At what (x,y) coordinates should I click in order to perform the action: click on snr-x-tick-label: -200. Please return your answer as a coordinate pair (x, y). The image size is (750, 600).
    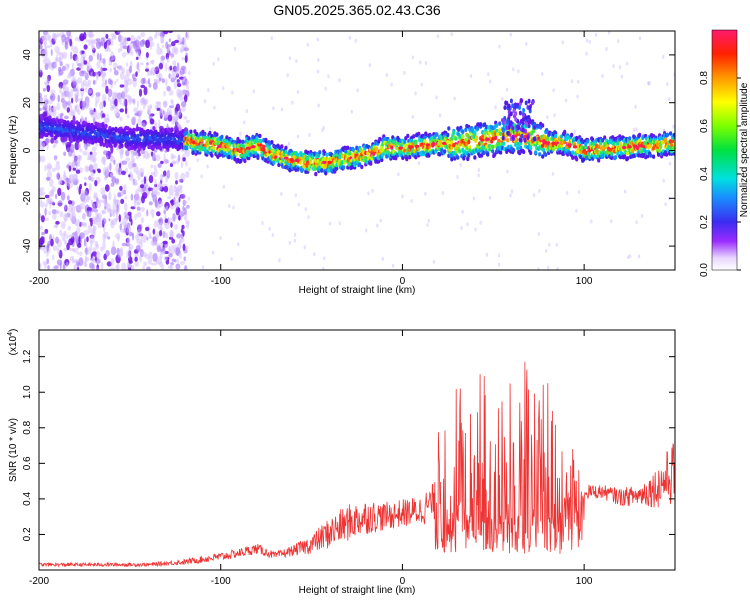
    Looking at the image, I should click on (39, 581).